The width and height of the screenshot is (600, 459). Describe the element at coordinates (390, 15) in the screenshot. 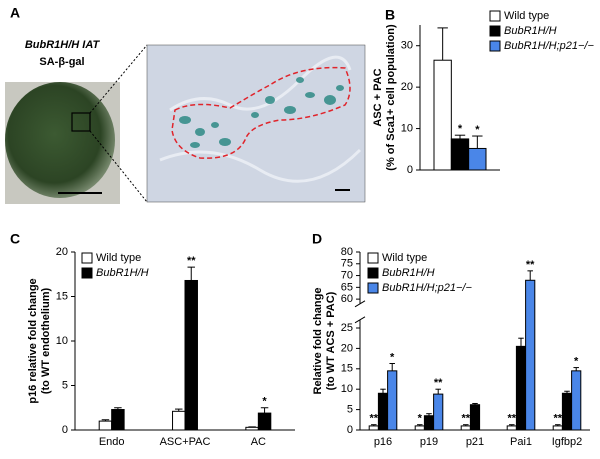

I see `panel-letter: B` at that location.